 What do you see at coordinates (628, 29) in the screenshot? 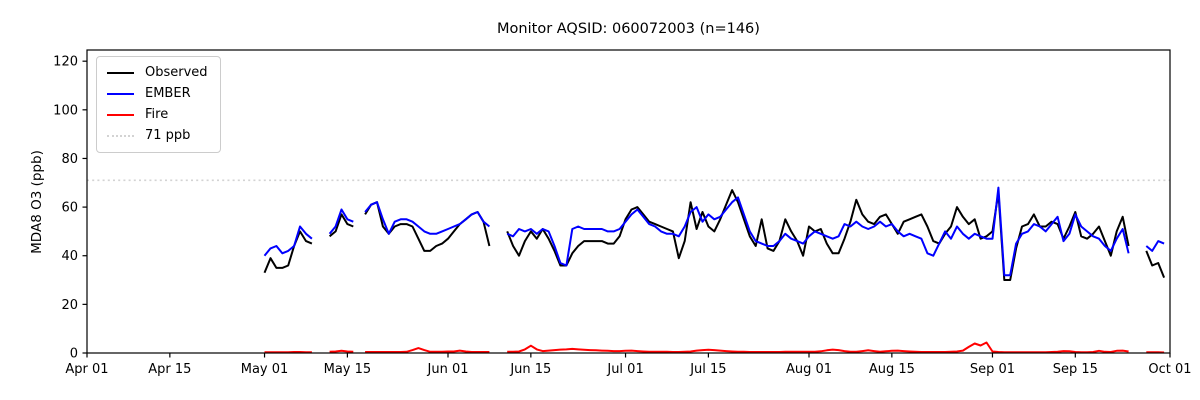
I see `chart-title: Monitor AQSID: 060072003 (n=146)` at bounding box center [628, 29].